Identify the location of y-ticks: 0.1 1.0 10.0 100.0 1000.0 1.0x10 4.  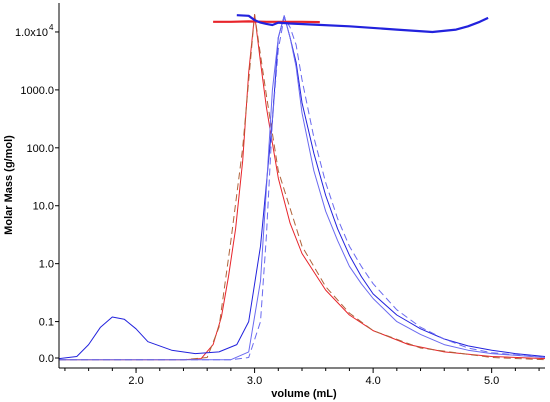
(37, 191).